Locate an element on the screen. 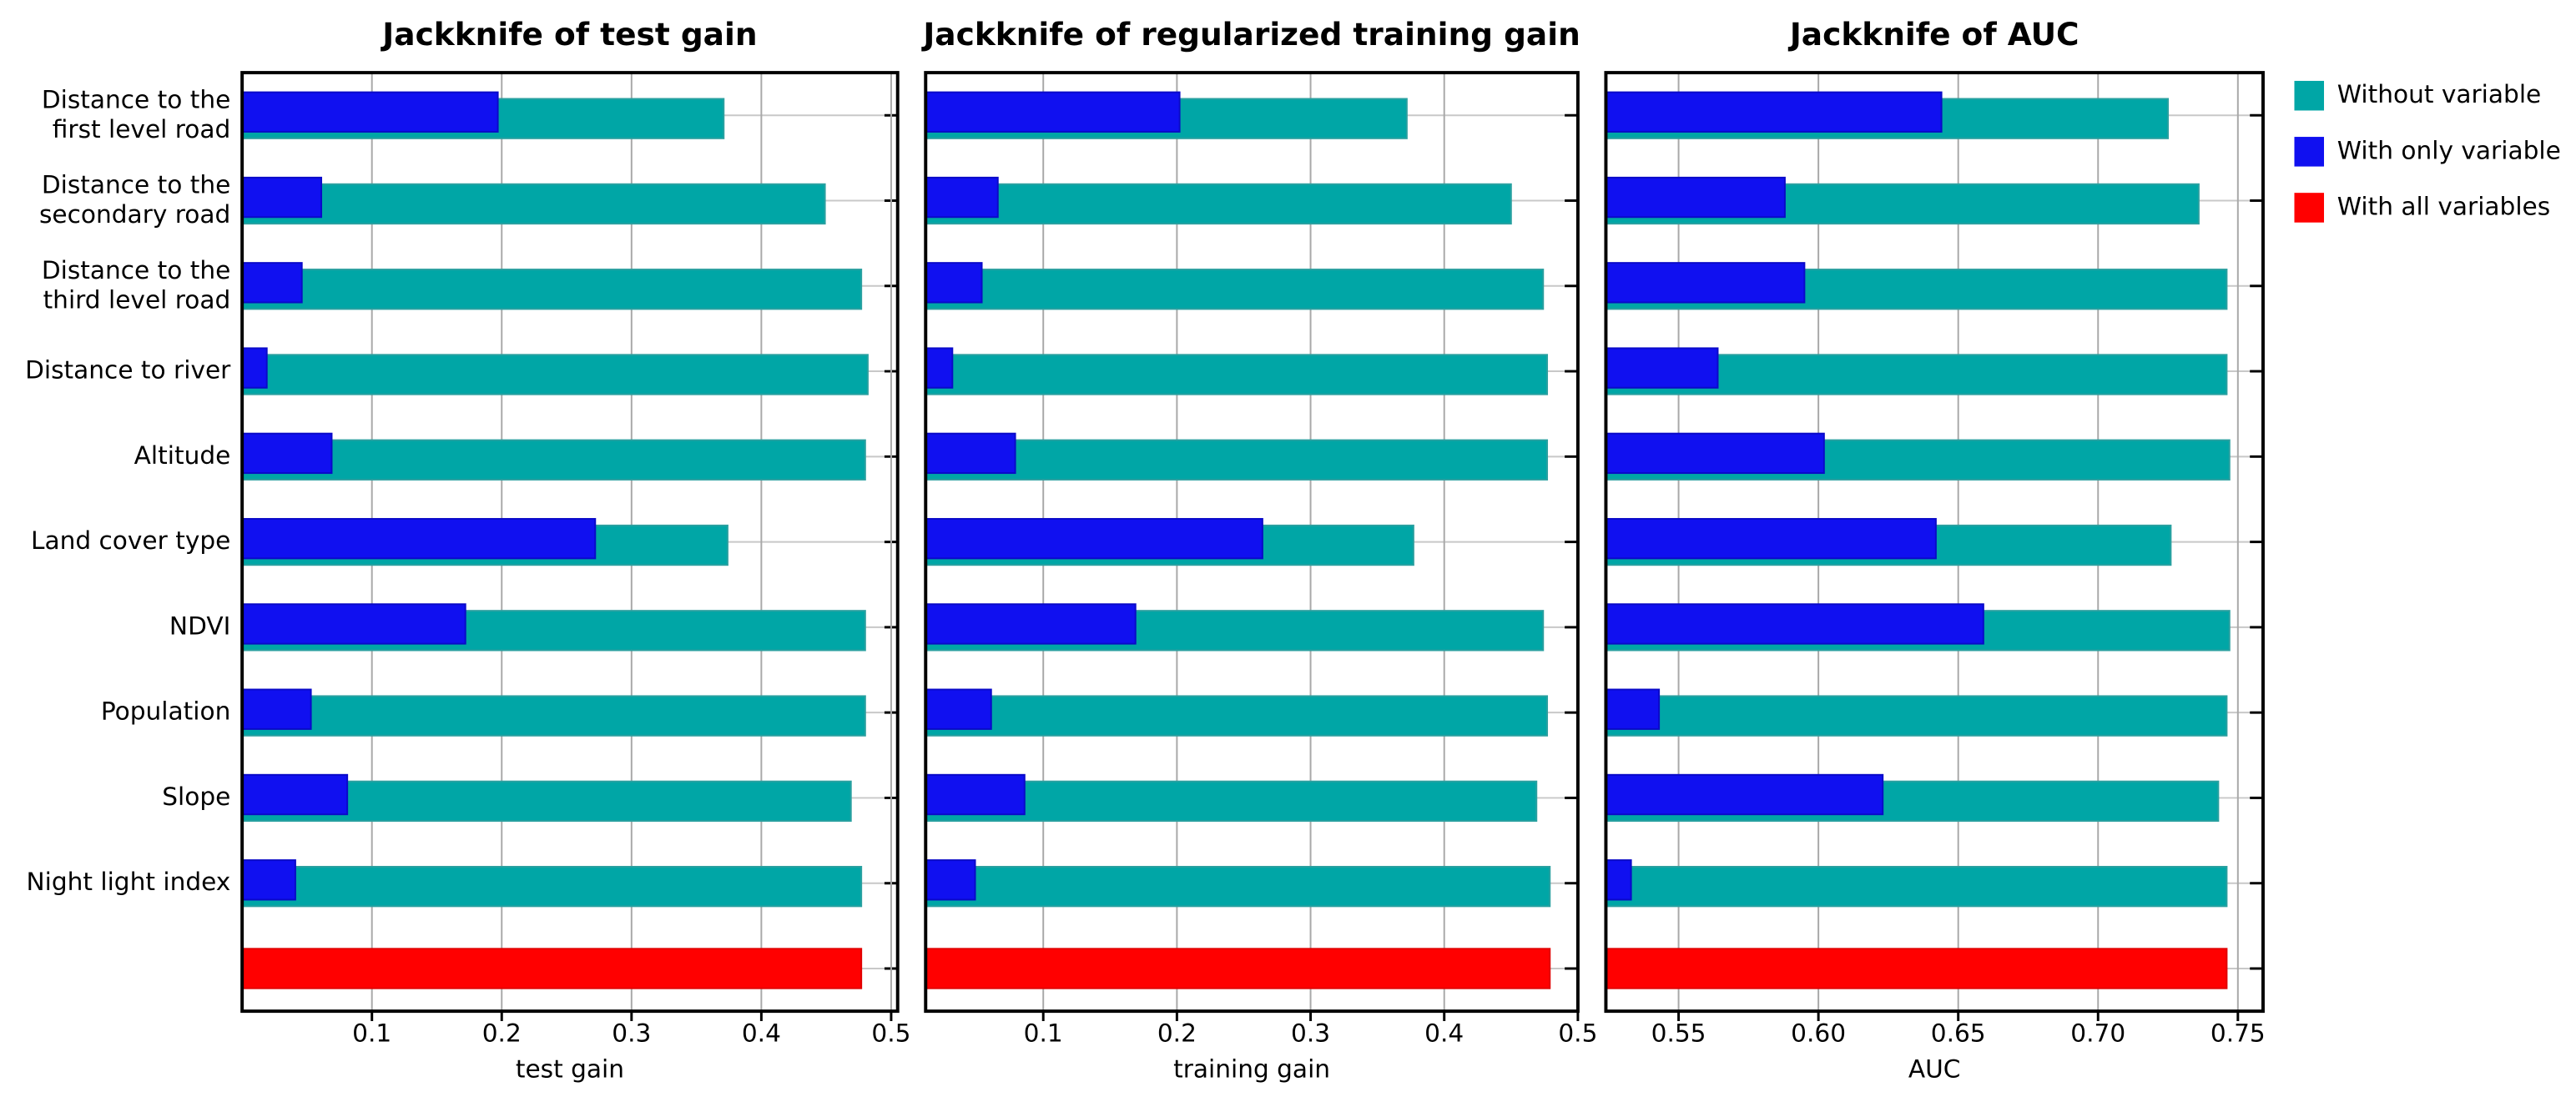 This screenshot has width=2576, height=1097. y-tick-label: NDVI is located at coordinates (199, 625).